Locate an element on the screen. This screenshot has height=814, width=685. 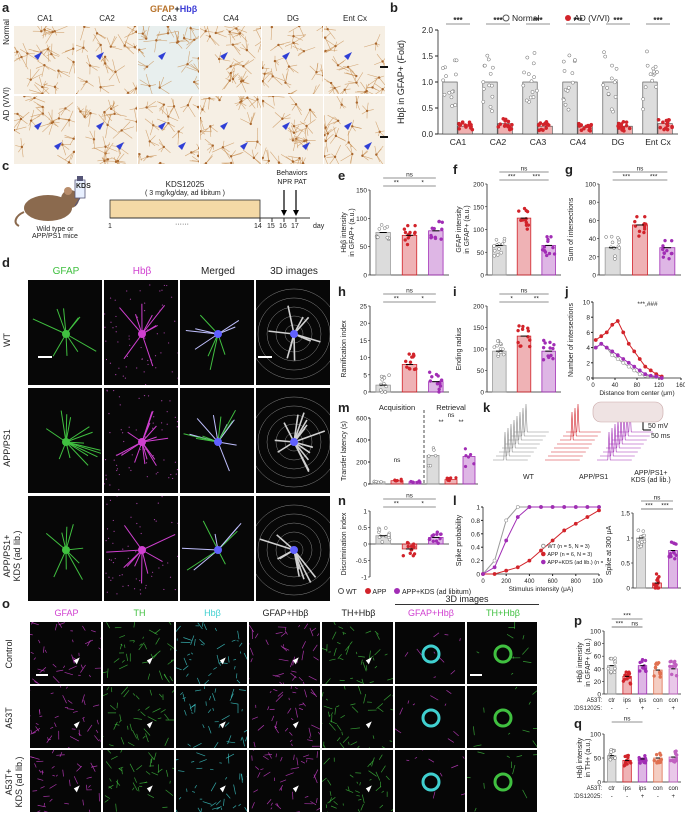
y-tick-label: 100 is located at coordinates (478, 230).